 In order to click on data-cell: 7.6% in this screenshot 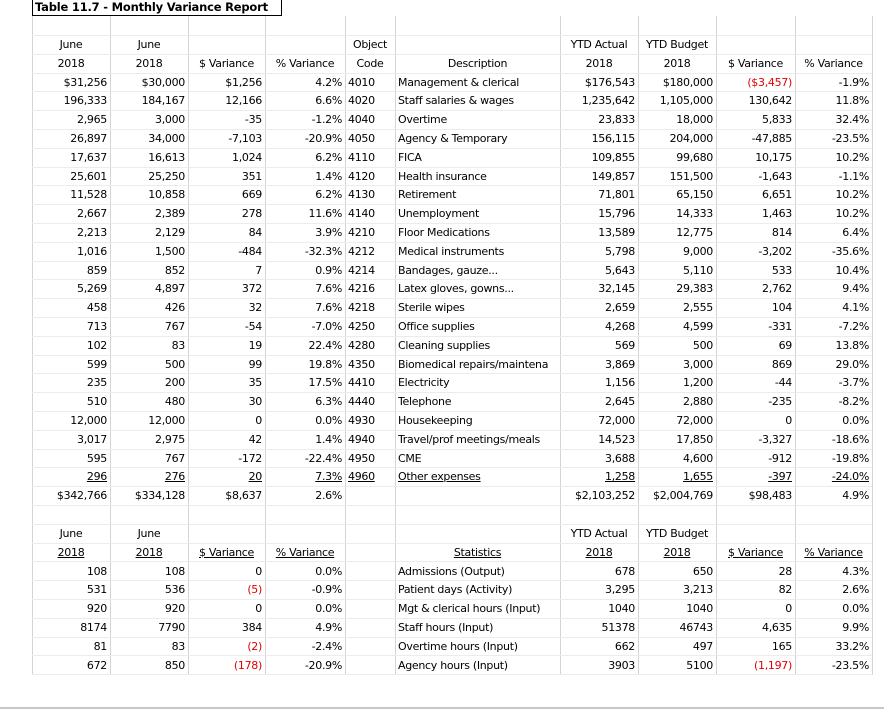, I will do `click(305, 307)`.